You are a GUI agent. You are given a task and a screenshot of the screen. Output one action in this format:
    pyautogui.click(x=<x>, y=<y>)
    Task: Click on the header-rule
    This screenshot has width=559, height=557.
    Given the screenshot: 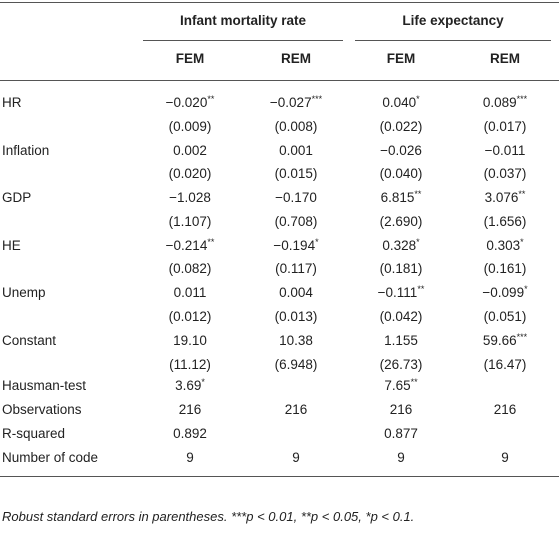 What is the action you would take?
    pyautogui.click(x=279, y=80)
    